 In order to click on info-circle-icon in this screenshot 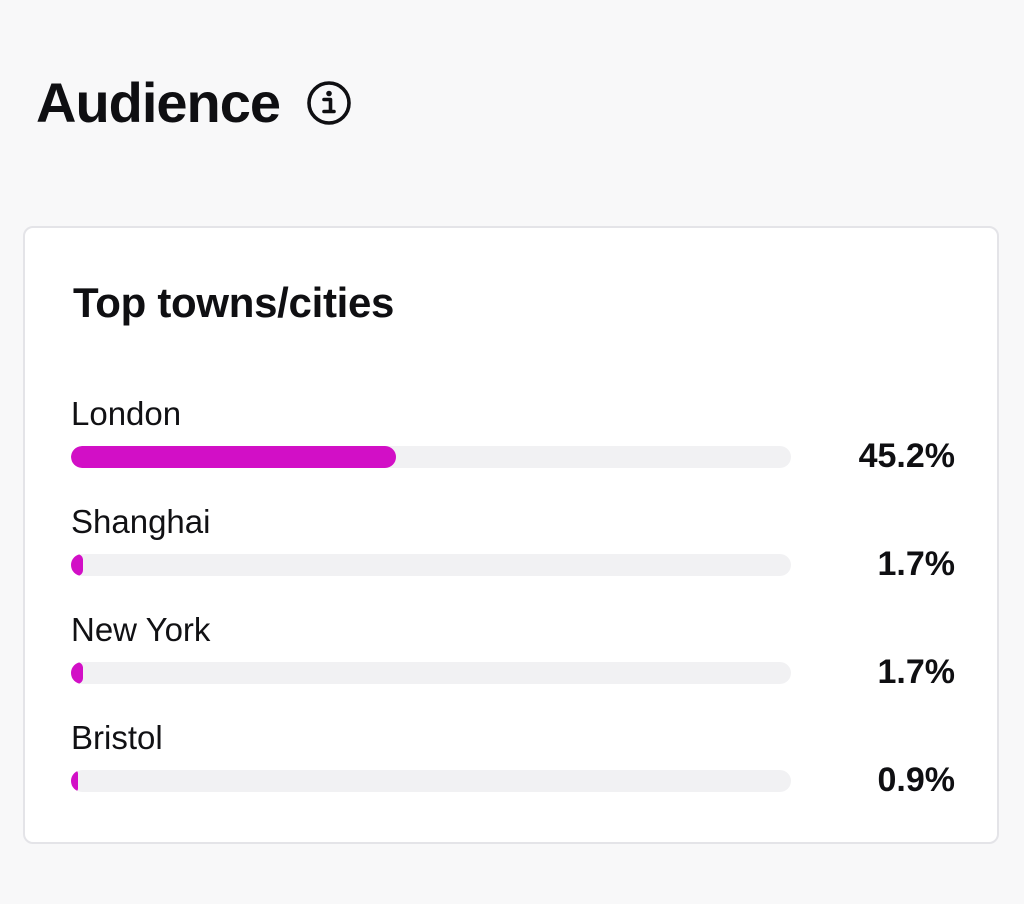, I will do `click(329, 103)`.